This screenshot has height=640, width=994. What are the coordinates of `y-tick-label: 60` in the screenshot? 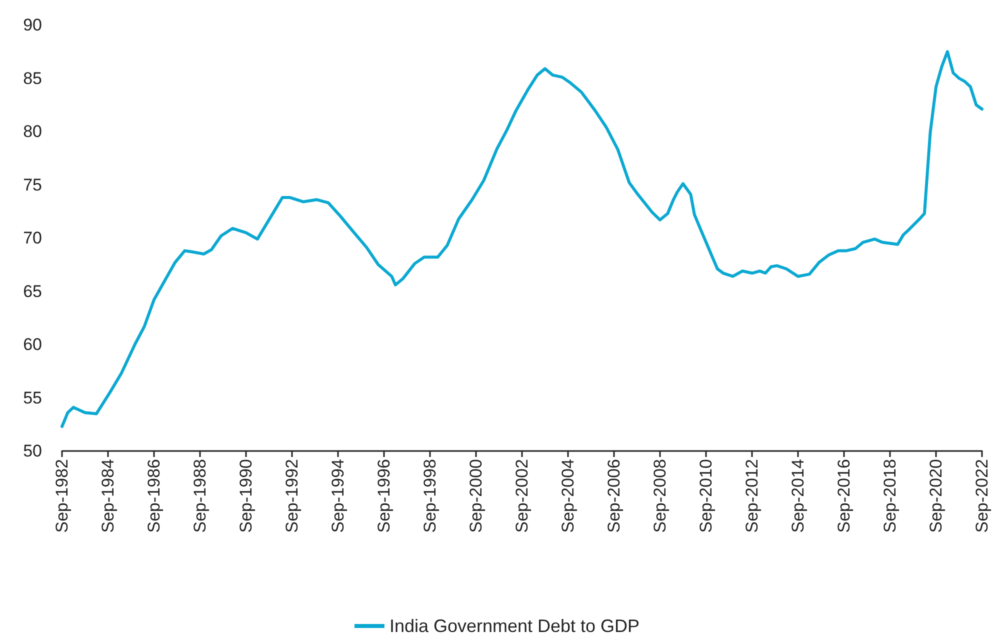 It's located at (32, 344).